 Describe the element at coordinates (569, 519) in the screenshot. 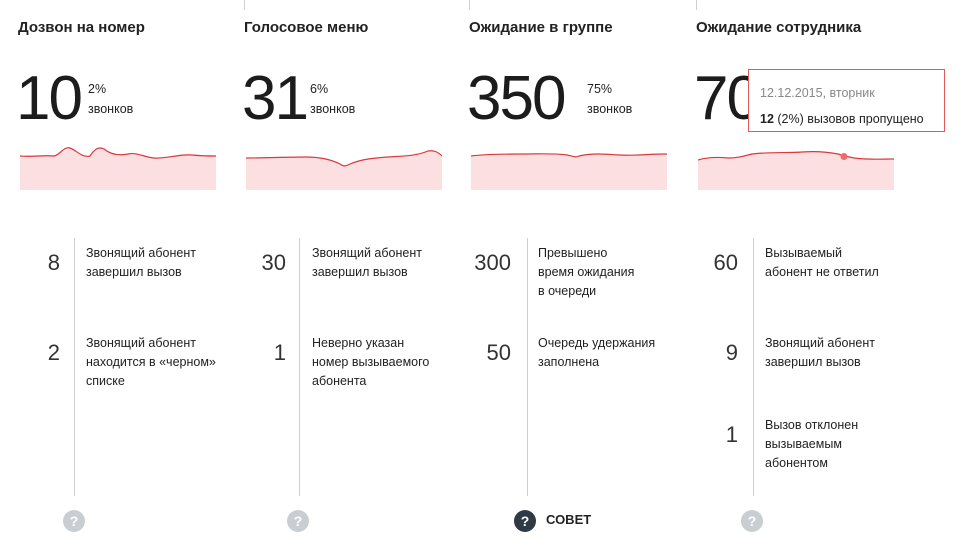

I see `advice-link: СОВЕТ` at that location.